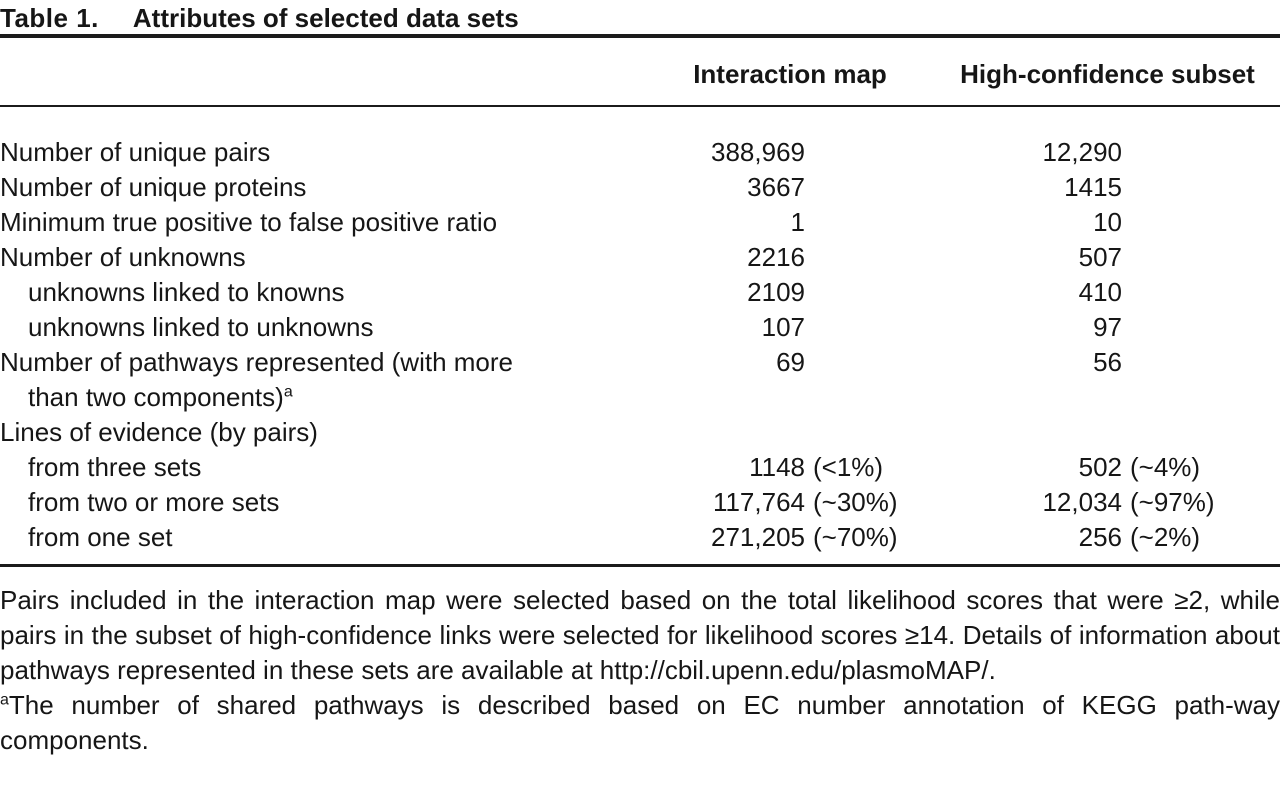 The image size is (1280, 803). Describe the element at coordinates (123, 257) in the screenshot. I see `row-label: Number of unknowns` at that location.